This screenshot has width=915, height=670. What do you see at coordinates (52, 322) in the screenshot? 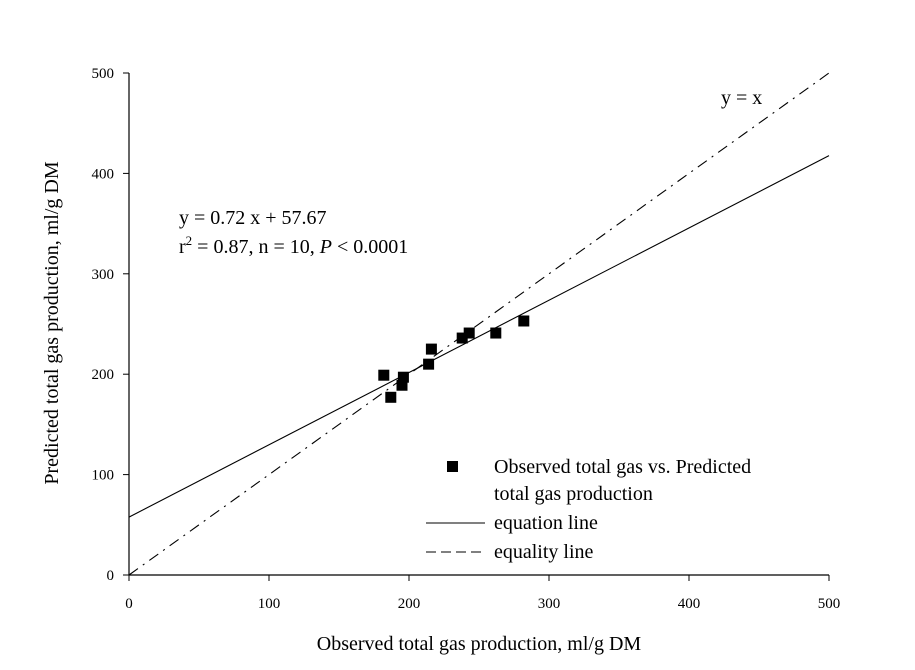
I see `y-axis-label: Predicted total gas production, ml/g DM` at bounding box center [52, 322].